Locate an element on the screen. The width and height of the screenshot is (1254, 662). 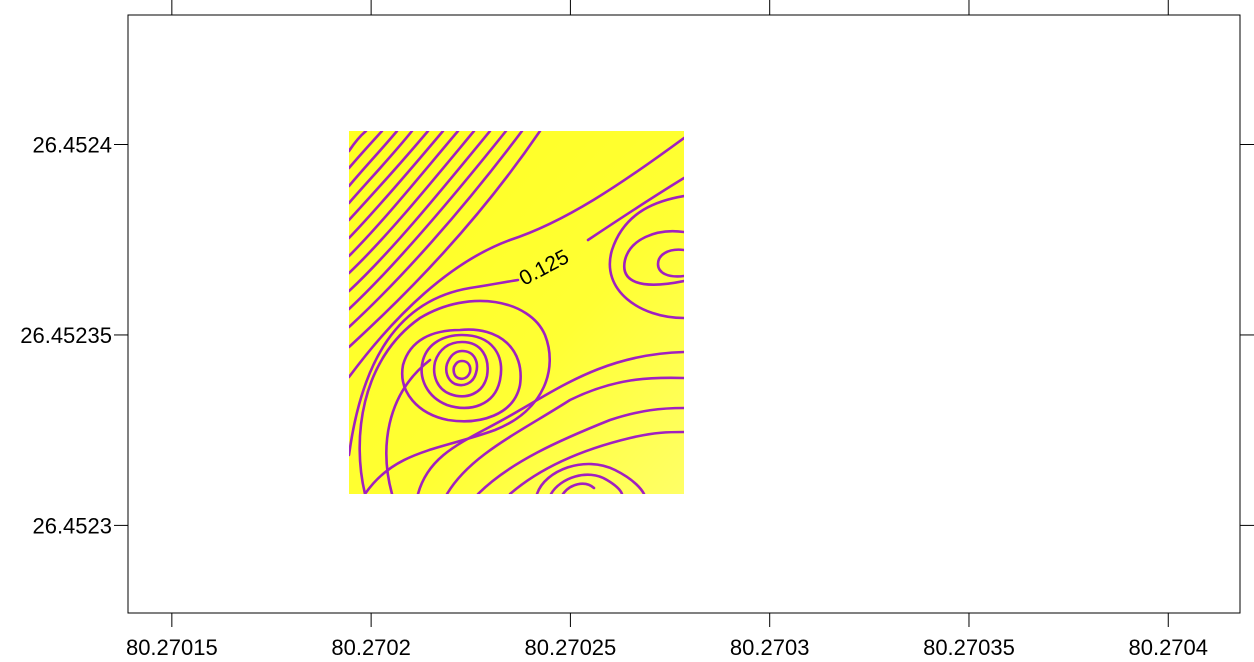
y-tick-label: 26.4523 is located at coordinates (72, 525).